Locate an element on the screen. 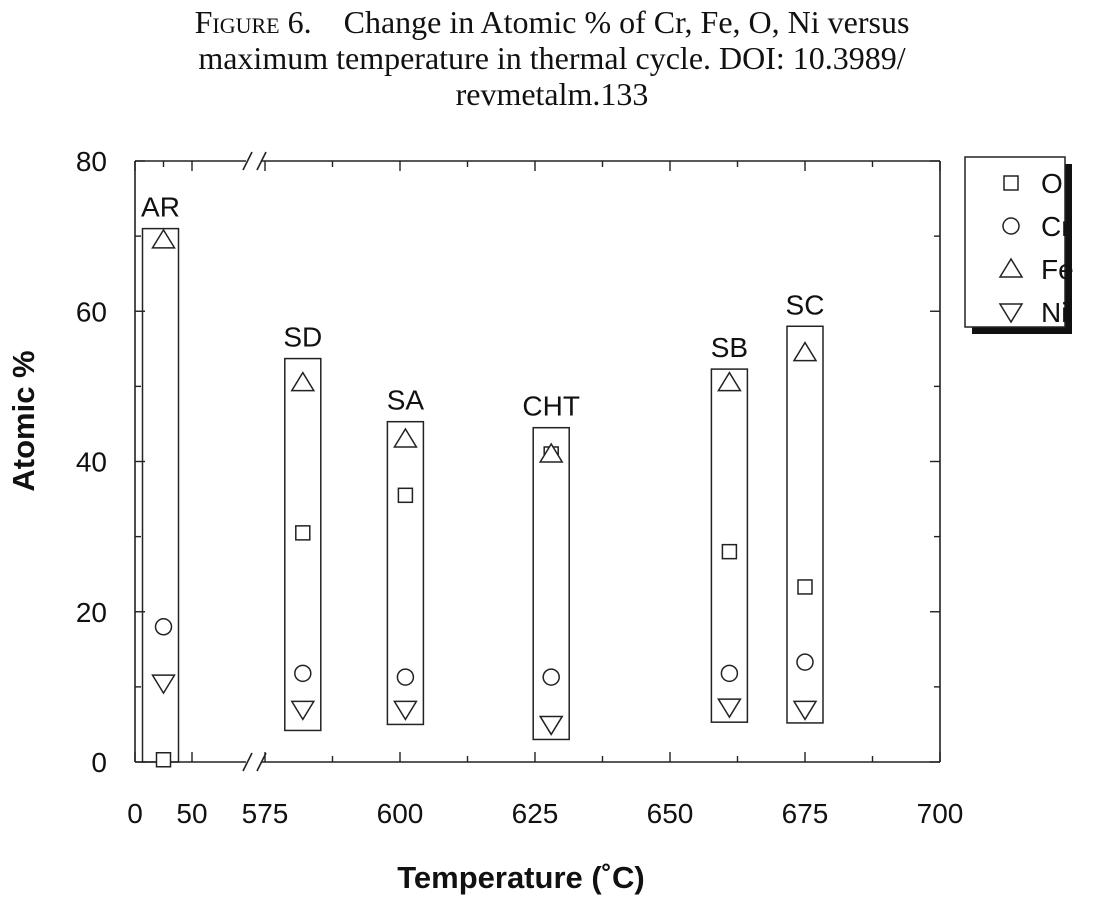 This screenshot has height=898, width=1104. group-box-sd is located at coordinates (303, 544).